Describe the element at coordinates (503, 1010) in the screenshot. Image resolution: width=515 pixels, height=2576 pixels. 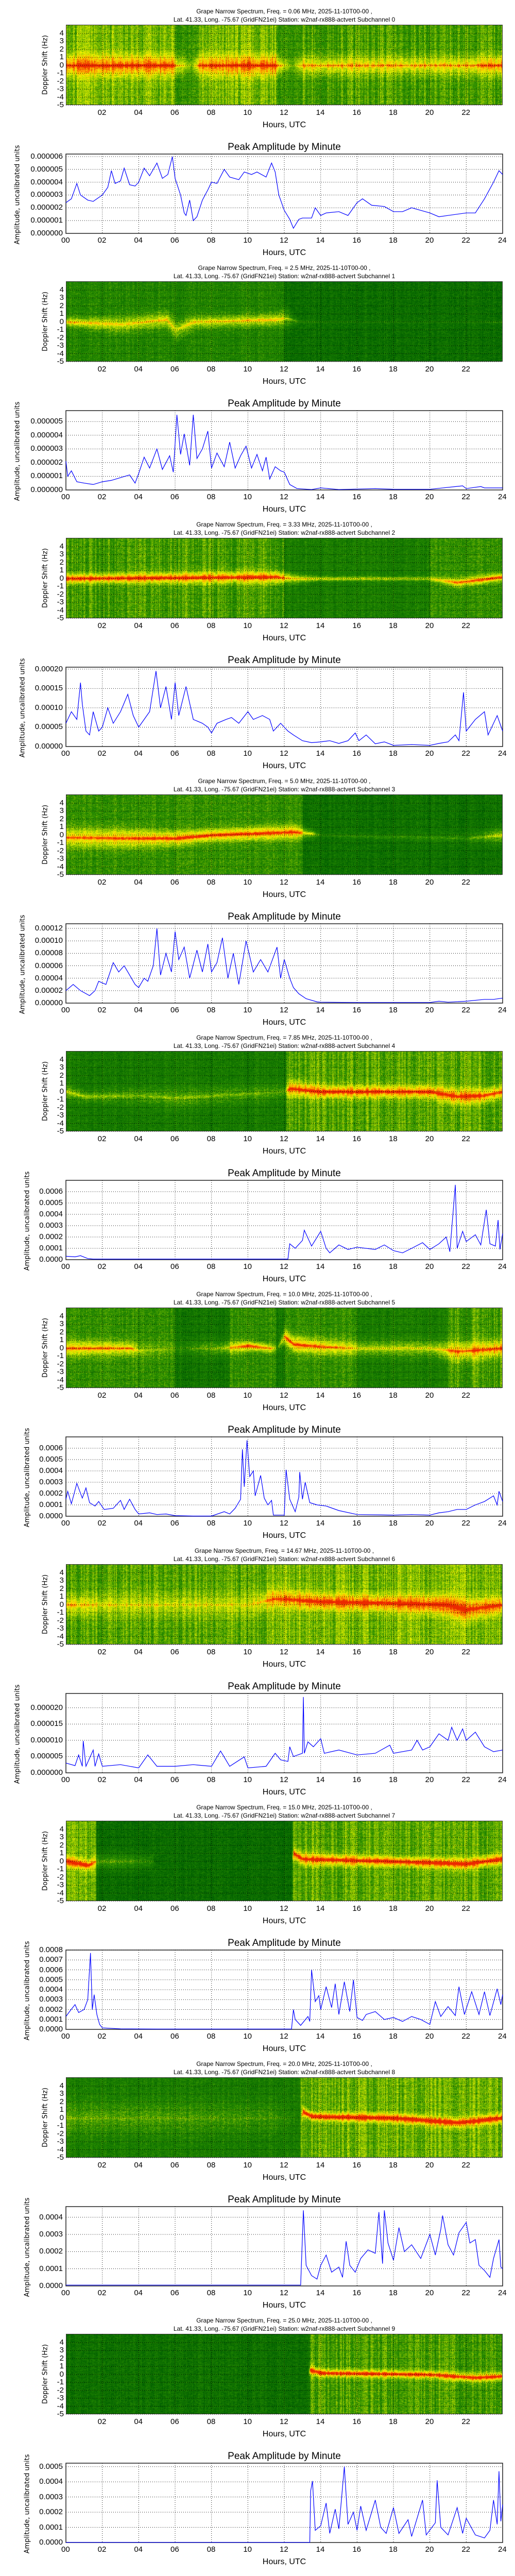
I see `x-tick-label: 24` at that location.